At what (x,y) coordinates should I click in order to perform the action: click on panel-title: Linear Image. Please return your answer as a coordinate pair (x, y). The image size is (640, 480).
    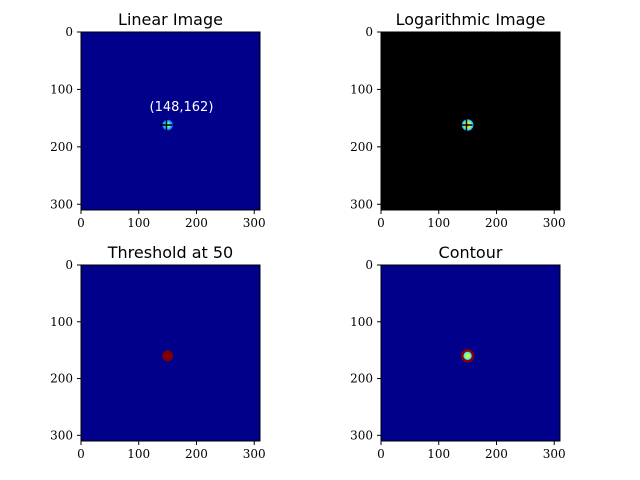
    Looking at the image, I should click on (170, 19).